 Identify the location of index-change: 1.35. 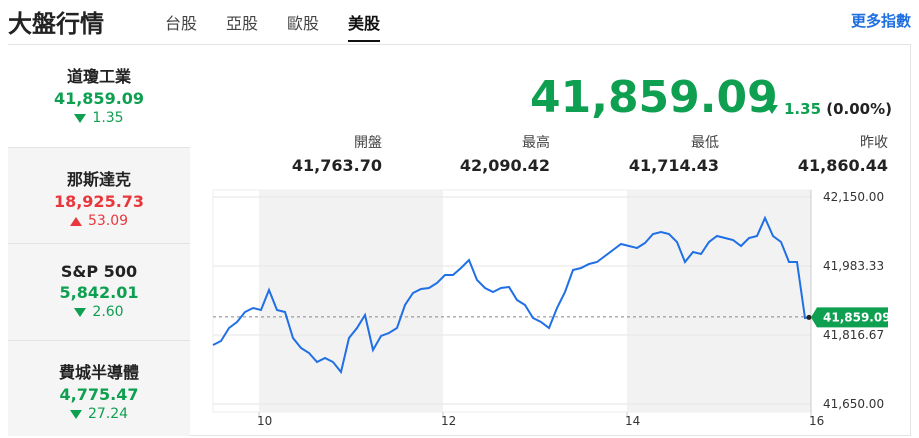
(99, 118).